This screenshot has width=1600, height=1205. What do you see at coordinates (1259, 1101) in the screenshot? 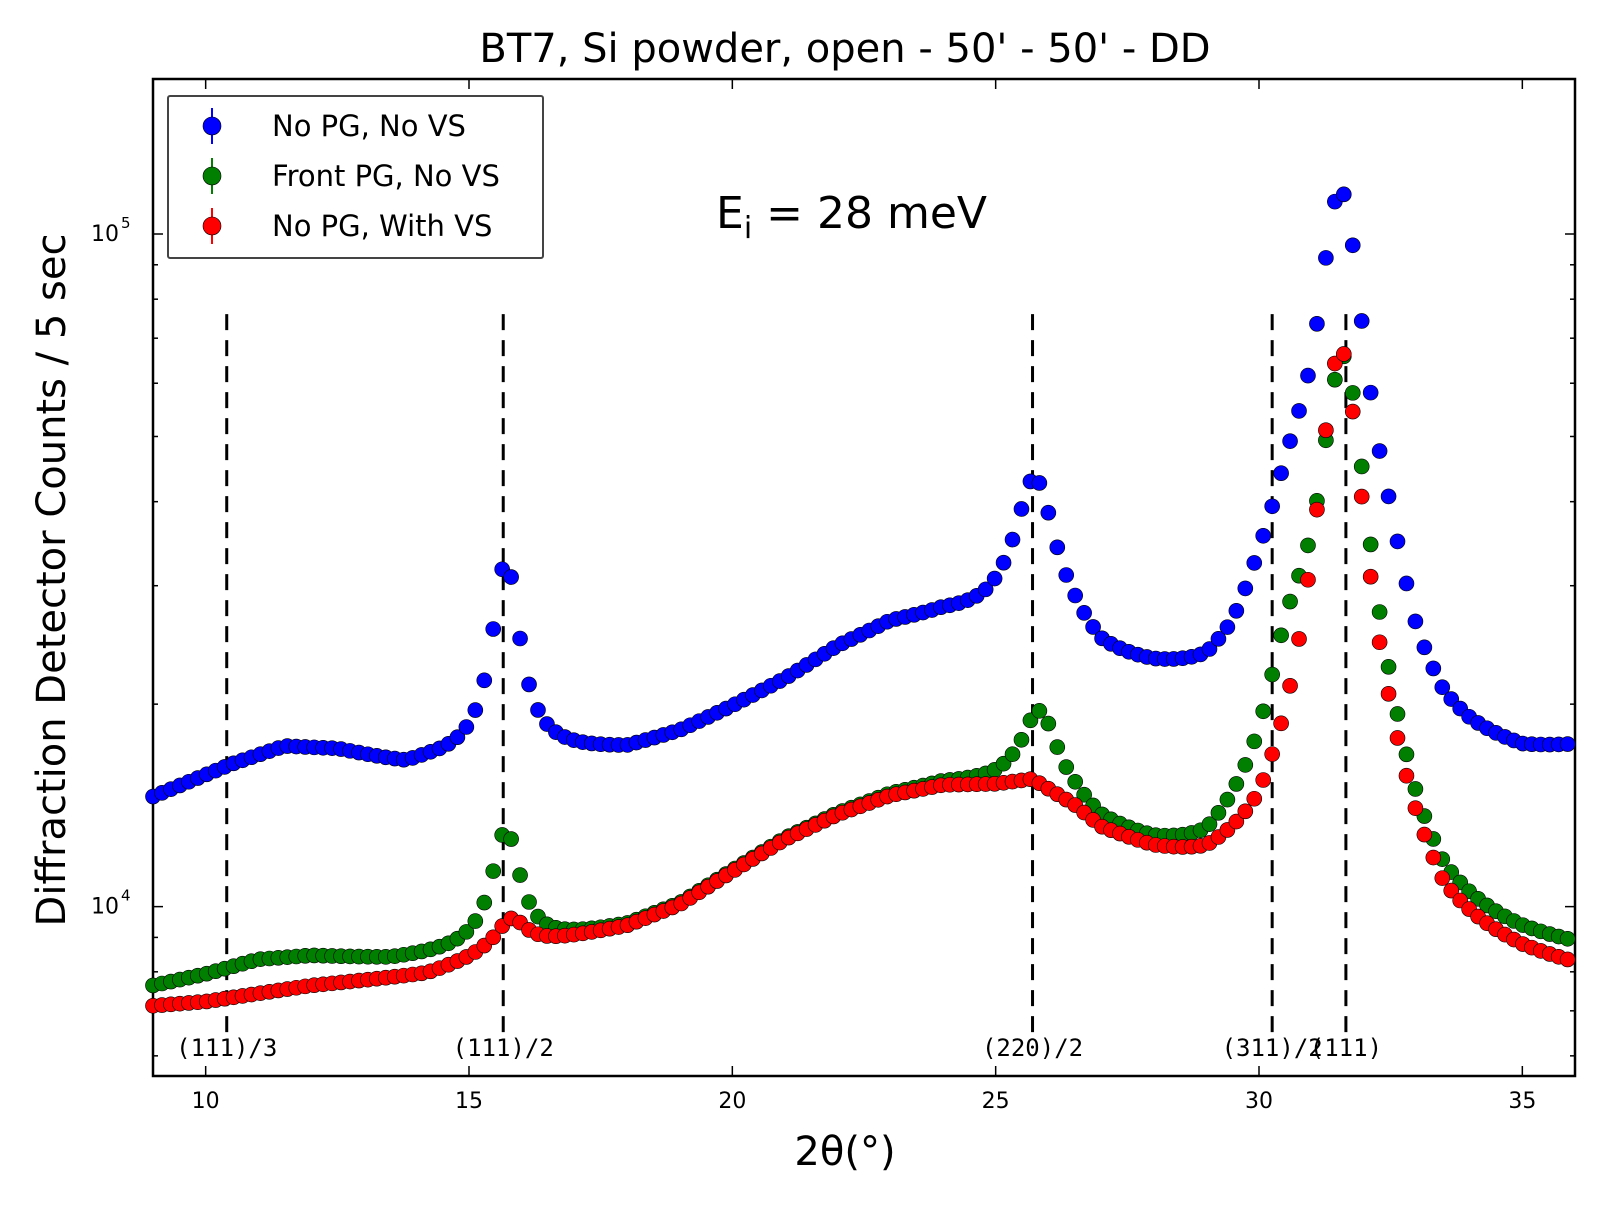
I see `x-tick-label: 30` at bounding box center [1259, 1101].